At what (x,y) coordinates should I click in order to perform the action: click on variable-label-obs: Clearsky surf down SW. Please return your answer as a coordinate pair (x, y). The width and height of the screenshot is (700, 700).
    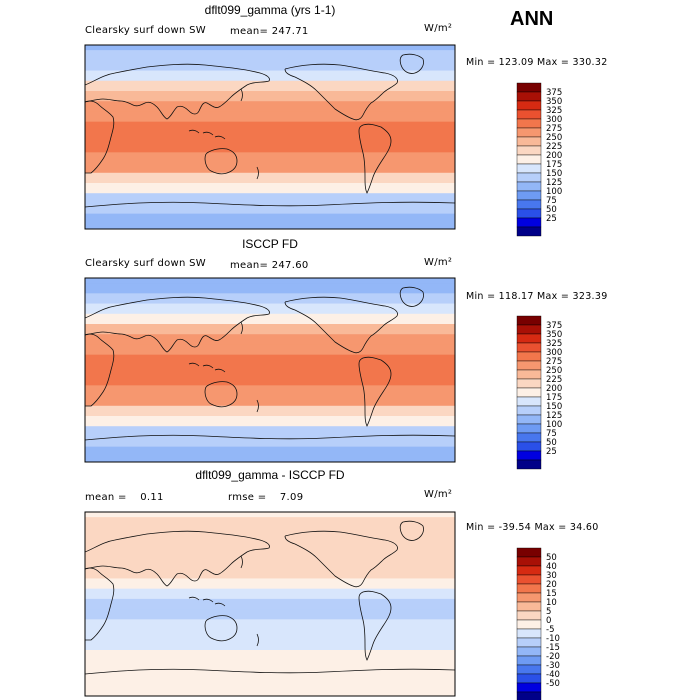
    Looking at the image, I should click on (145, 263).